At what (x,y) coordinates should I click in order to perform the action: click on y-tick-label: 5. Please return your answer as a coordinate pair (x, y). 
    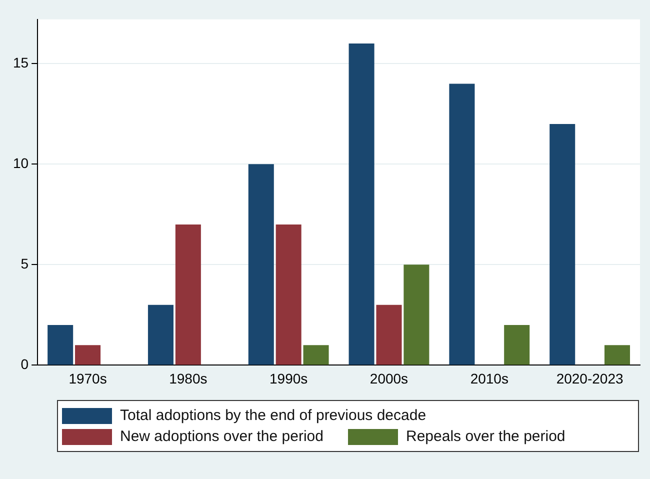
    Looking at the image, I should click on (24, 264).